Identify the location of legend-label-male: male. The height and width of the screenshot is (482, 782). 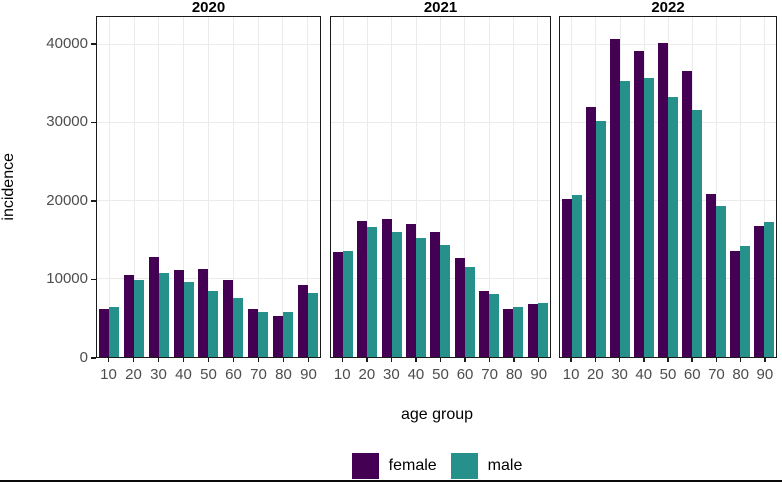
(505, 465).